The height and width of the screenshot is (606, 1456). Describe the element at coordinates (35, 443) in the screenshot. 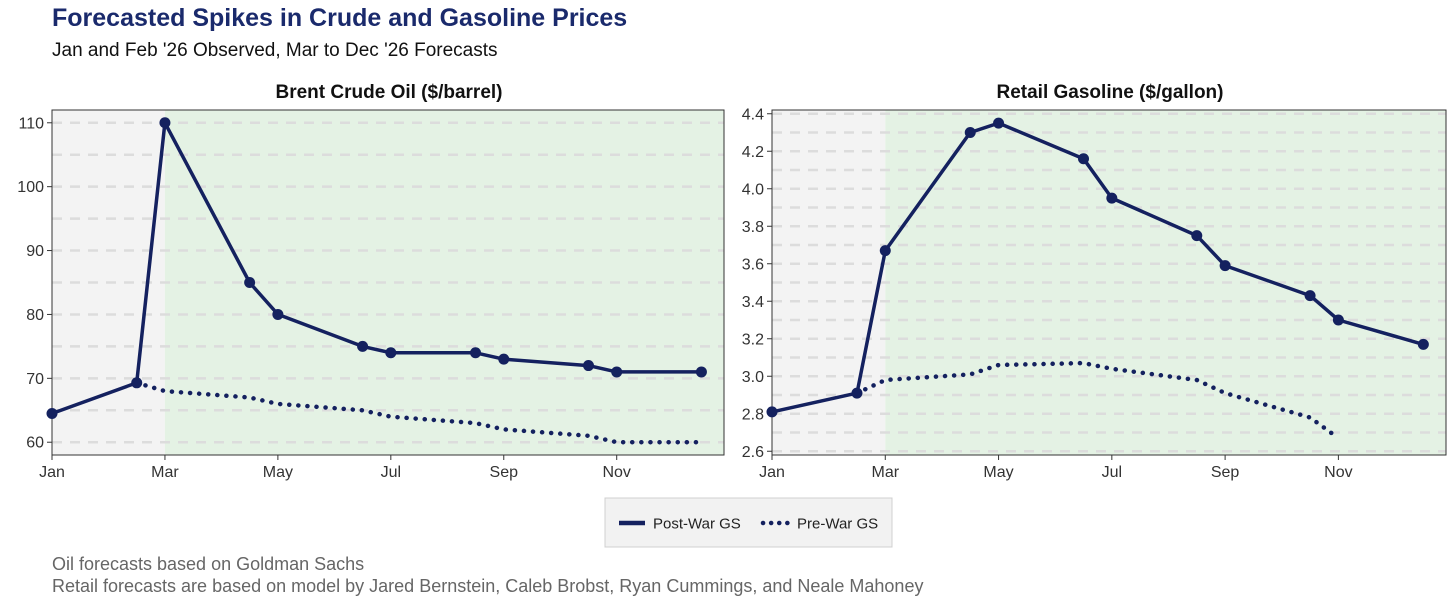

I see `y-tick-label: 60` at that location.